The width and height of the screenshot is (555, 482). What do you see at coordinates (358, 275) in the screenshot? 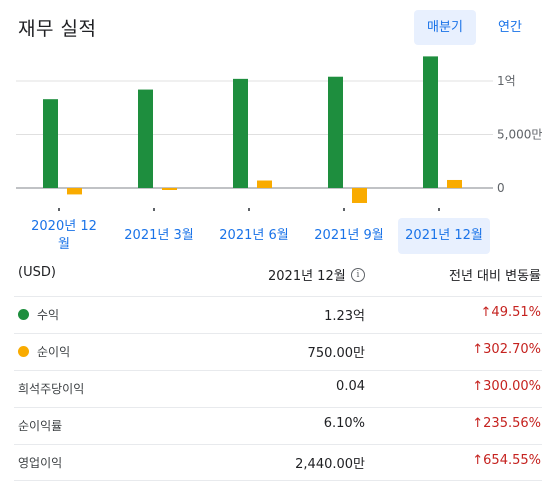
I see `info-icon: i` at bounding box center [358, 275].